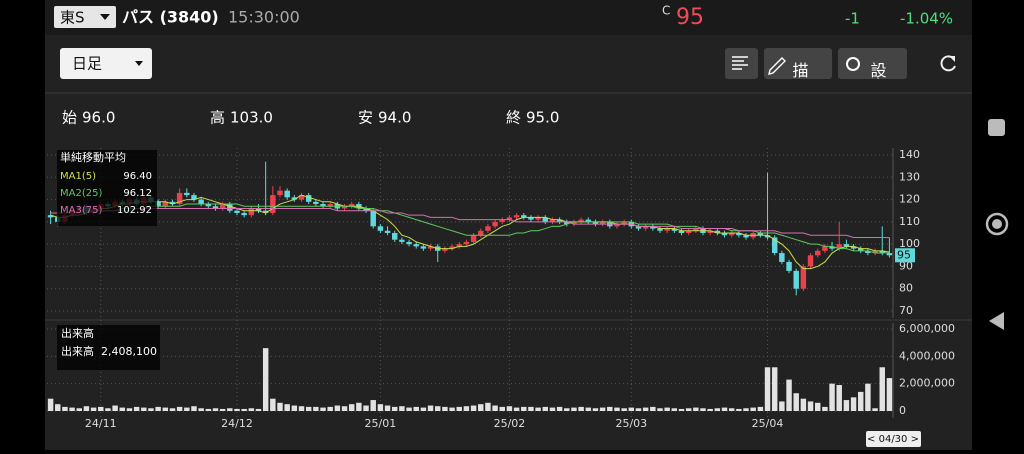 The width and height of the screenshot is (1024, 454). What do you see at coordinates (666, 11) in the screenshot?
I see `price-flag: C` at bounding box center [666, 11].